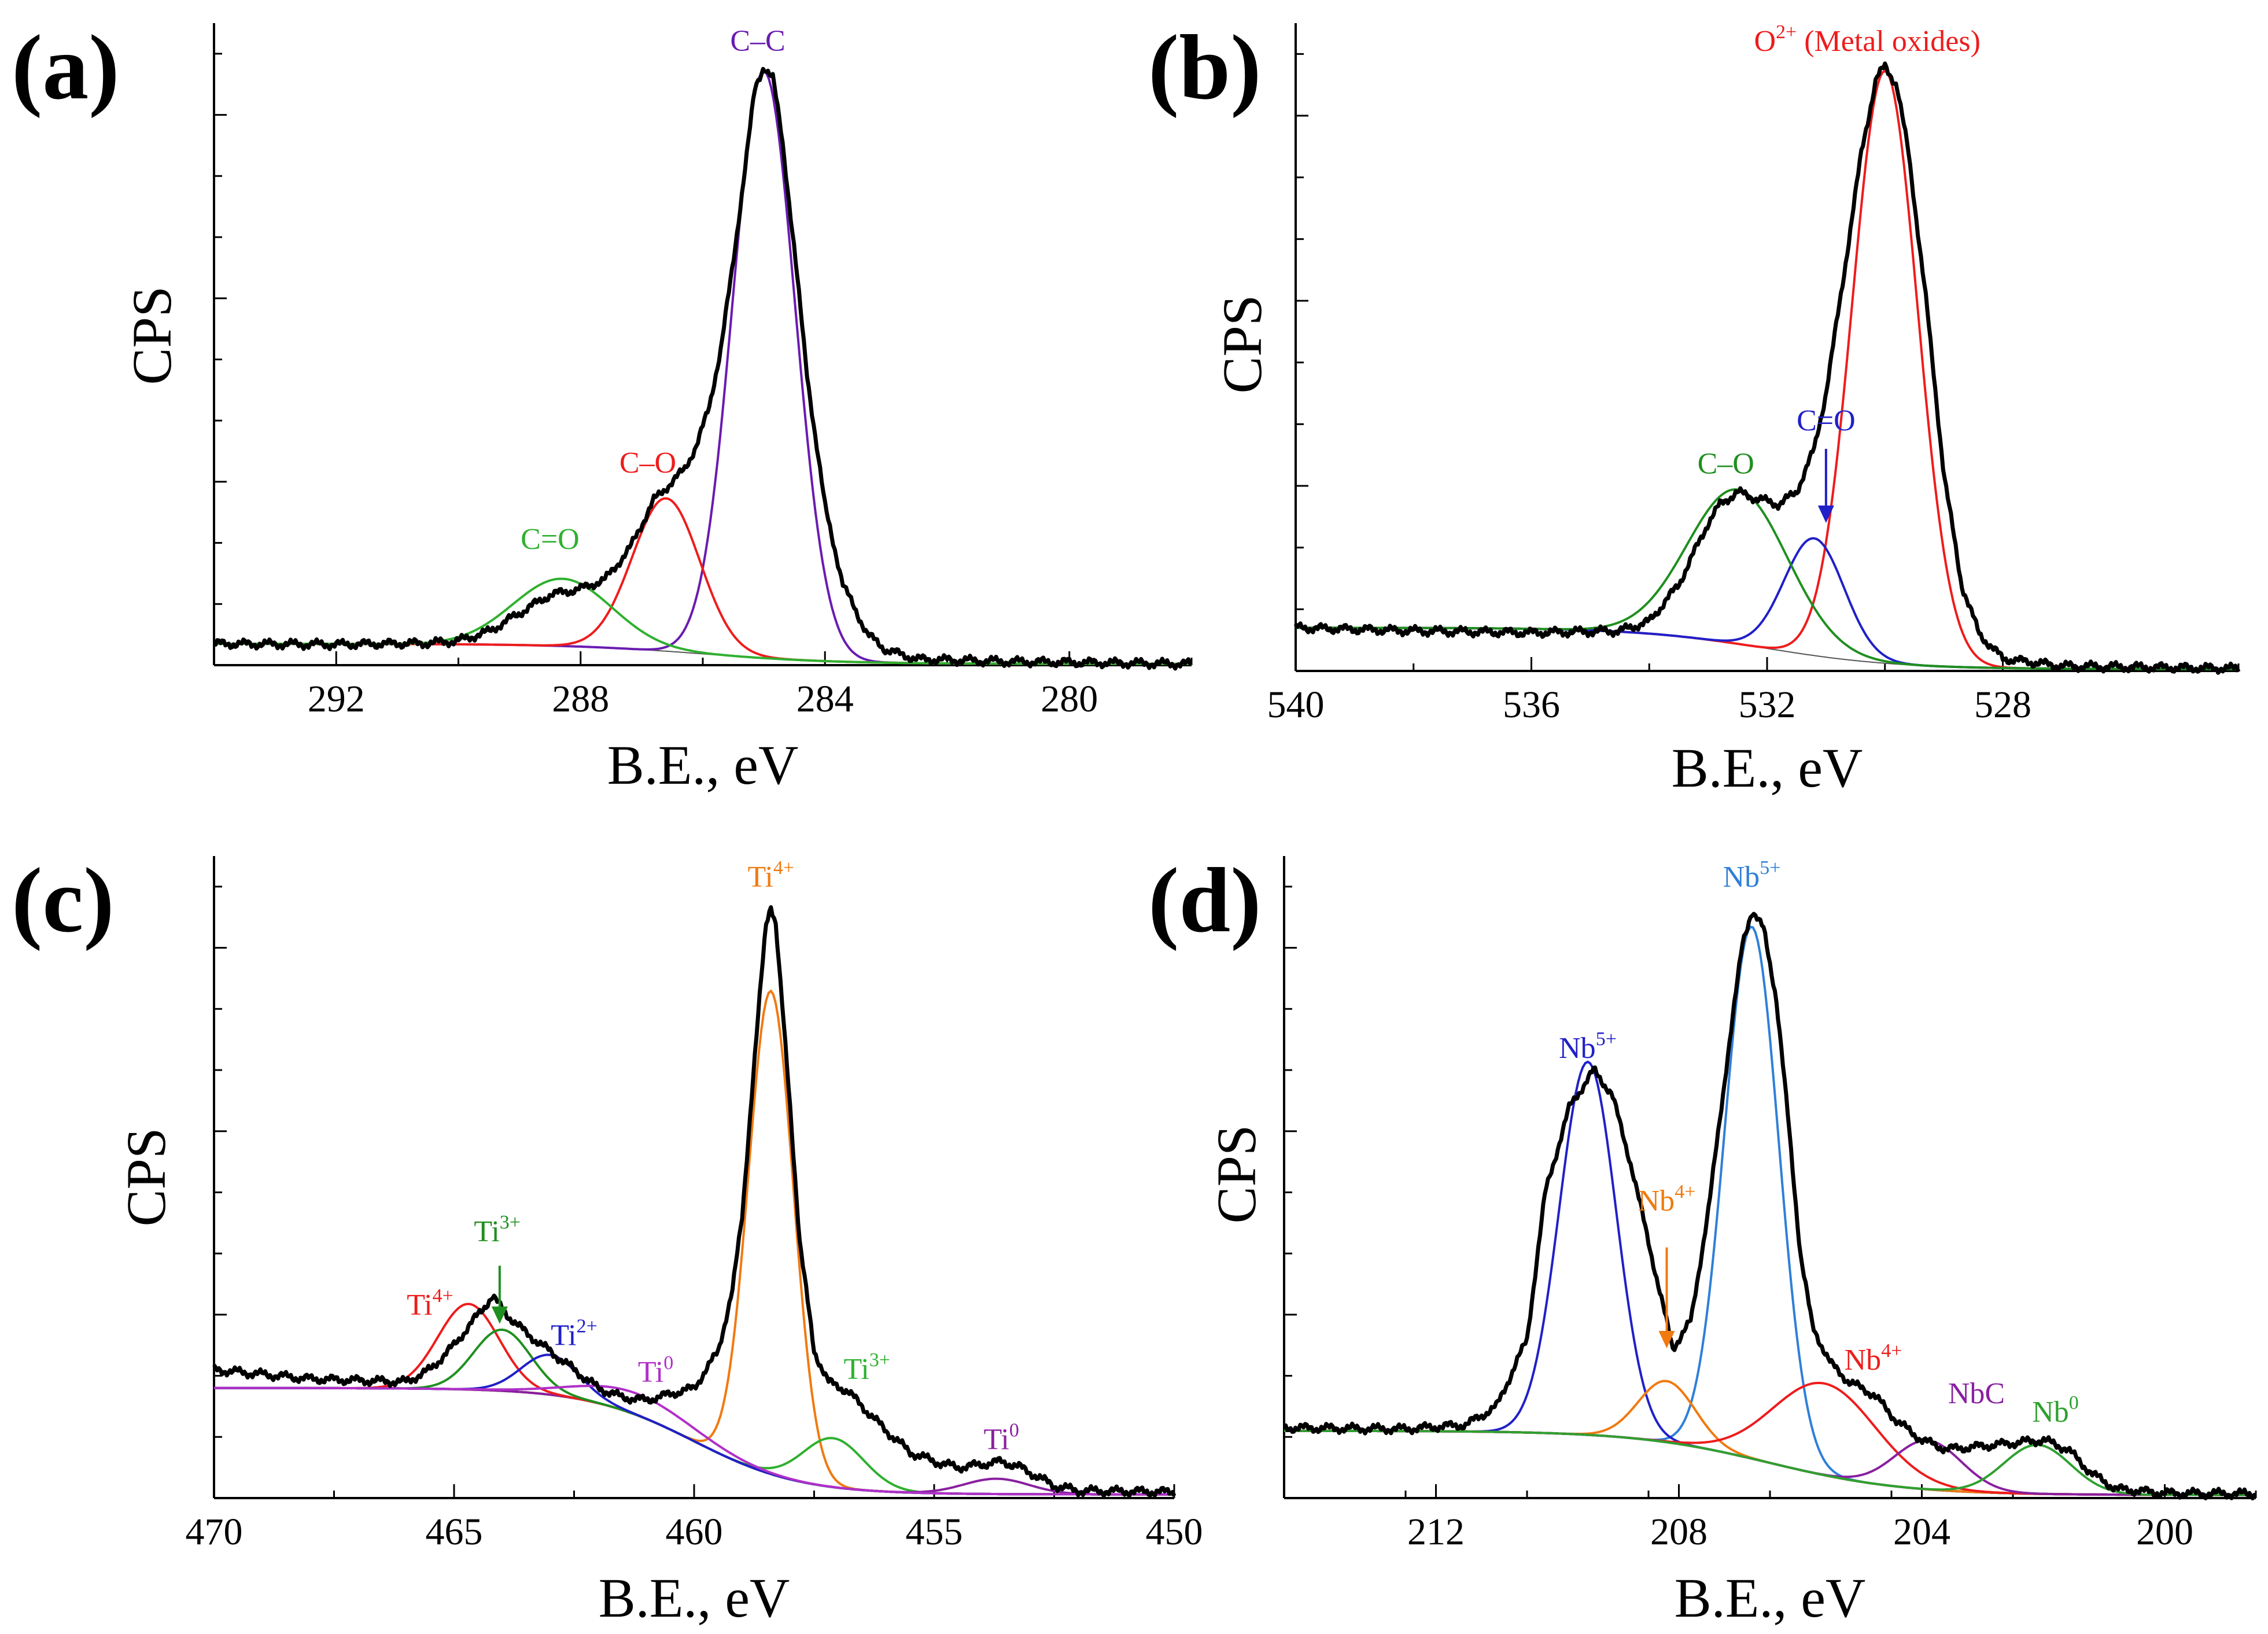 The width and height of the screenshot is (2268, 1634). Describe the element at coordinates (1296, 705) in the screenshot. I see `x-tick-label: 540` at that location.